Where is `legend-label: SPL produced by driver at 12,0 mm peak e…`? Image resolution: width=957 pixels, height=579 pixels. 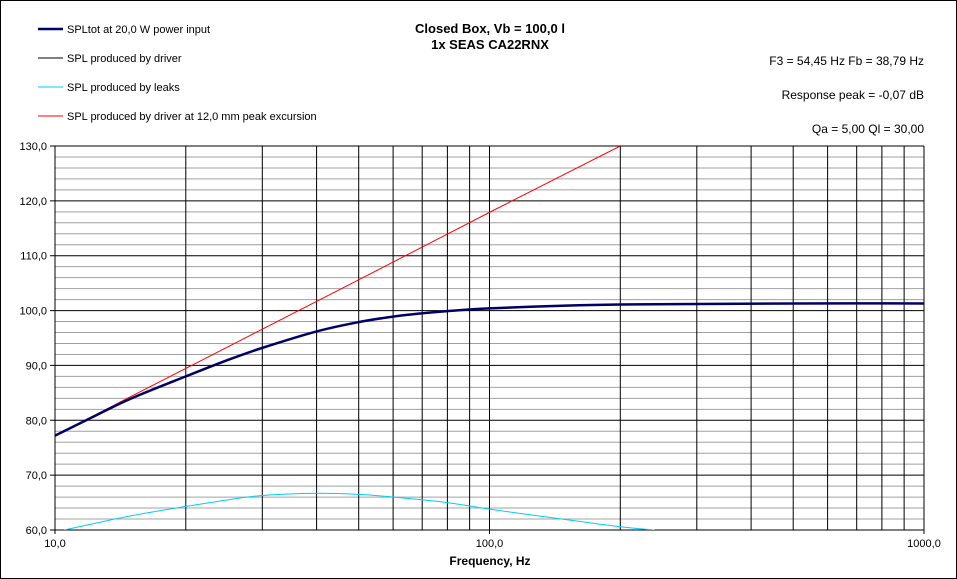 legend-label: SPL produced by driver at 12,0 mm peak e… is located at coordinates (192, 117).